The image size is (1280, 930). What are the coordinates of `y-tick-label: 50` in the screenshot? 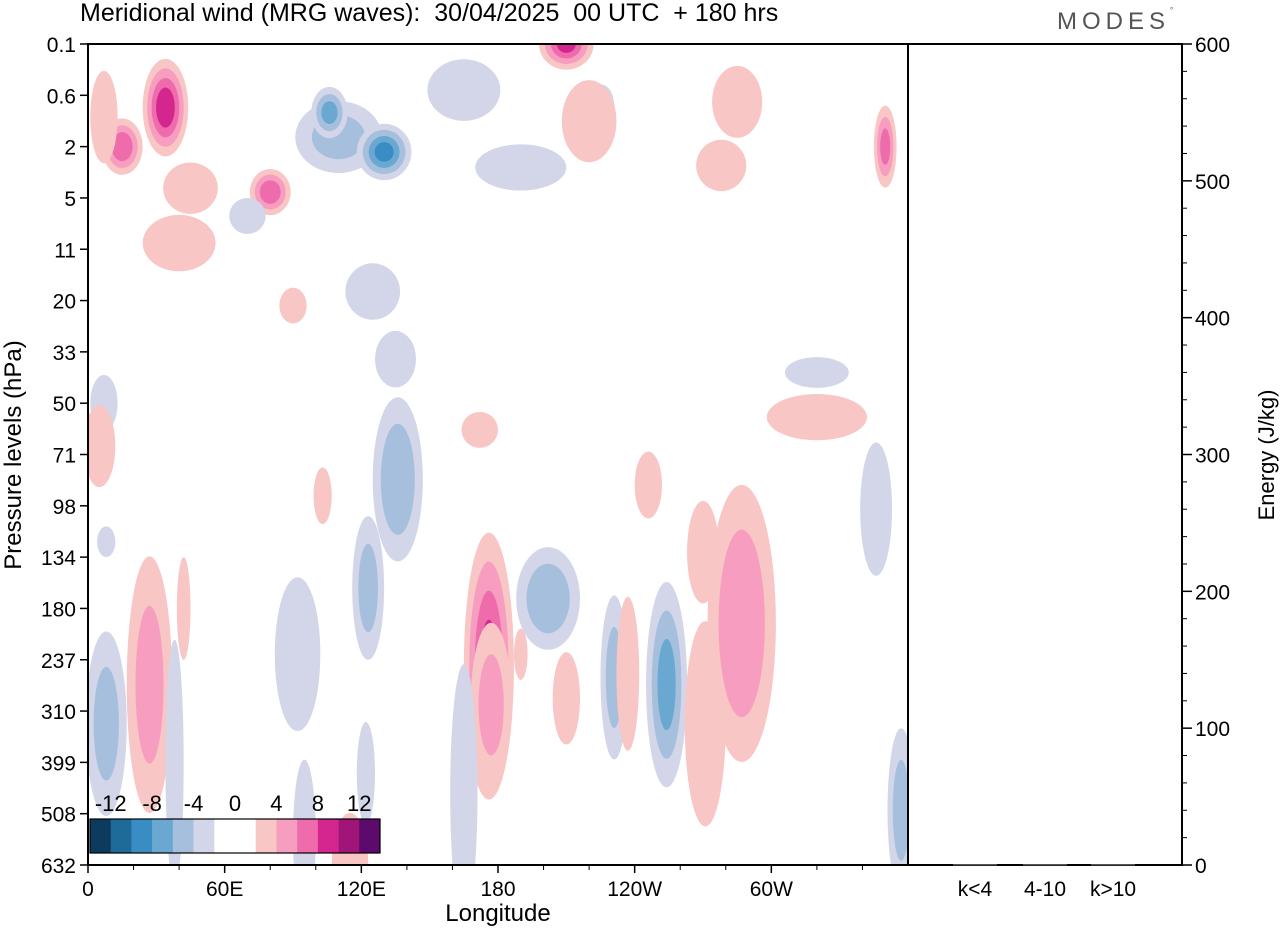 It's located at (64, 404).